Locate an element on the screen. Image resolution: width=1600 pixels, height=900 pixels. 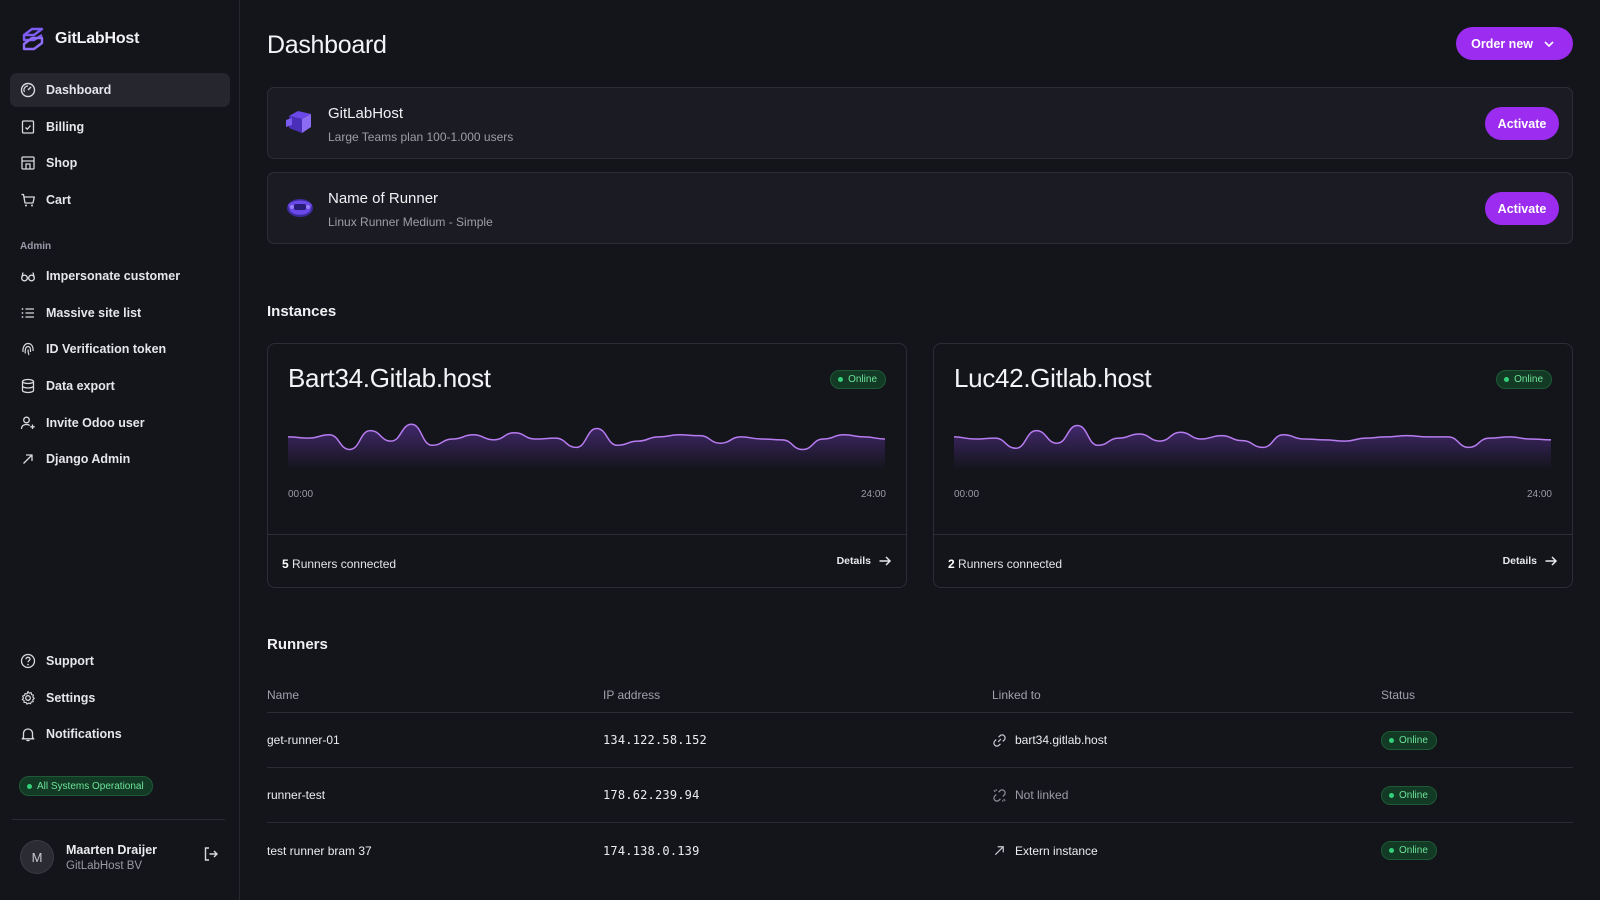
help-circle-icon is located at coordinates (28, 661).